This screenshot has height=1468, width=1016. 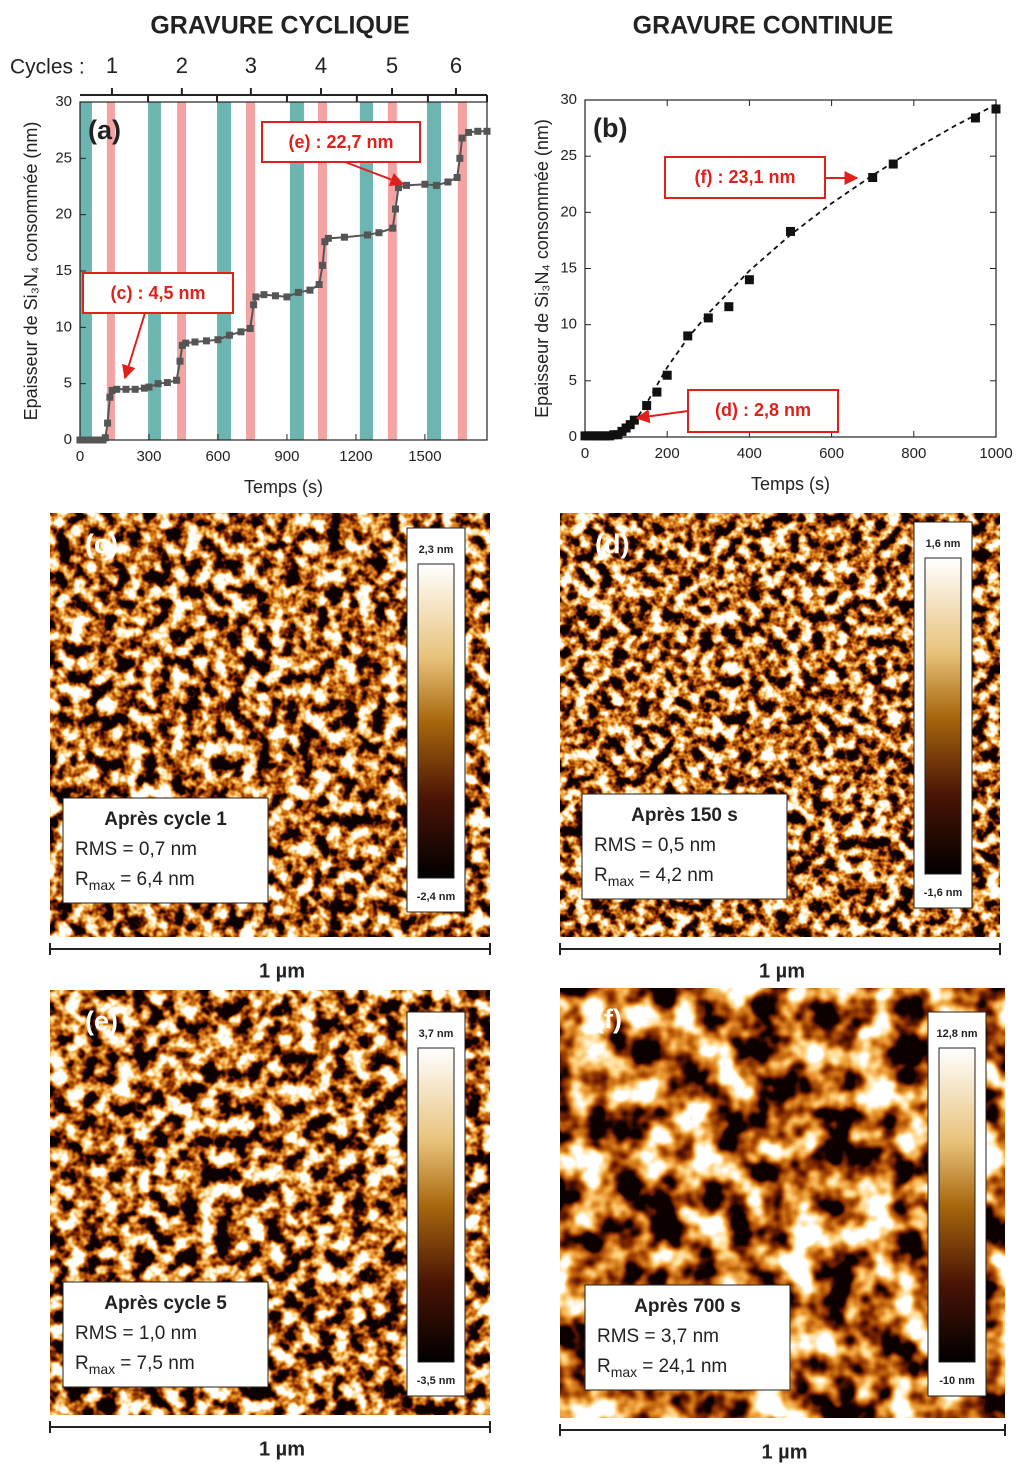 What do you see at coordinates (286, 456) in the screenshot?
I see `x-tick-label: 900` at bounding box center [286, 456].